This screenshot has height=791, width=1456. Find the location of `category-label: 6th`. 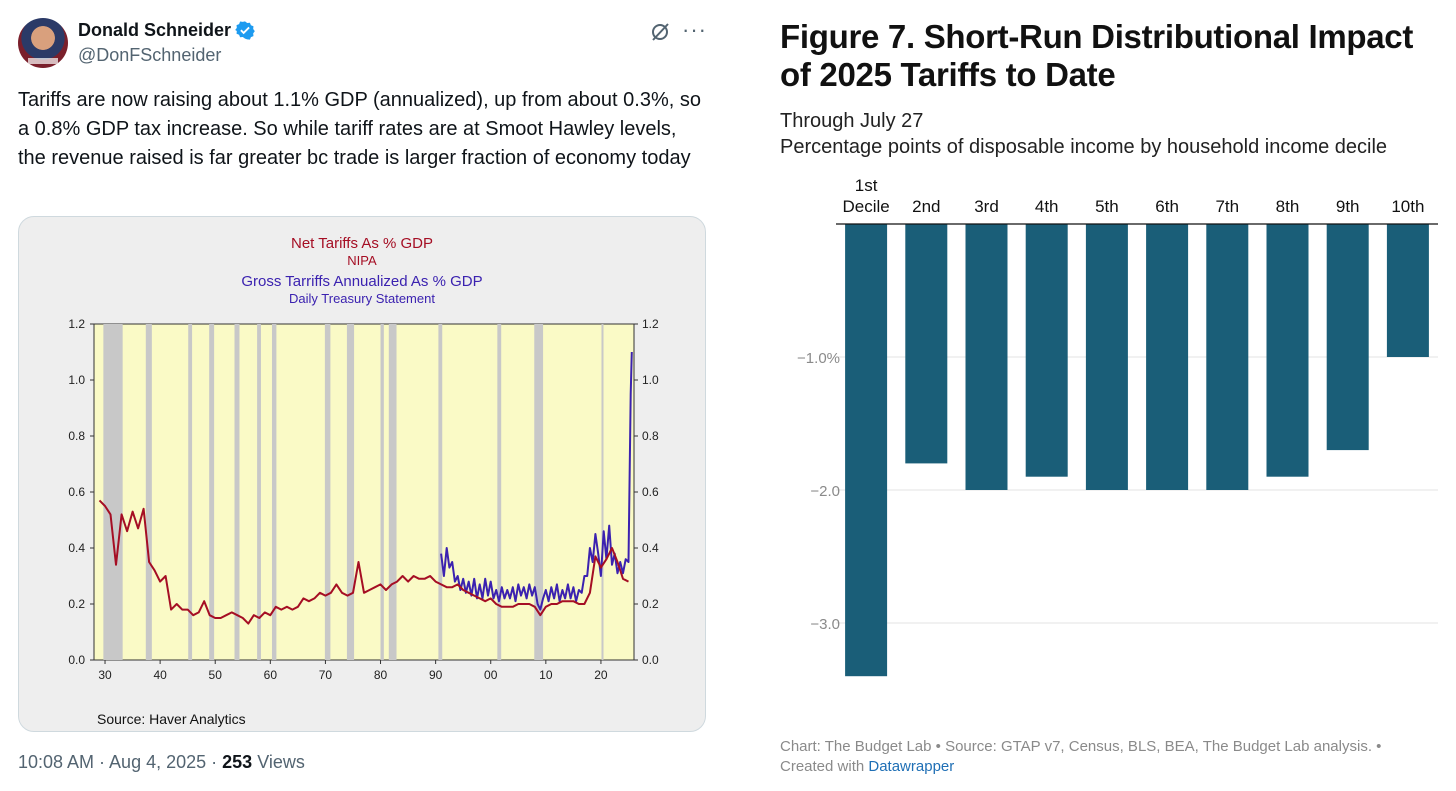

category-label: 6th is located at coordinates (1167, 206).